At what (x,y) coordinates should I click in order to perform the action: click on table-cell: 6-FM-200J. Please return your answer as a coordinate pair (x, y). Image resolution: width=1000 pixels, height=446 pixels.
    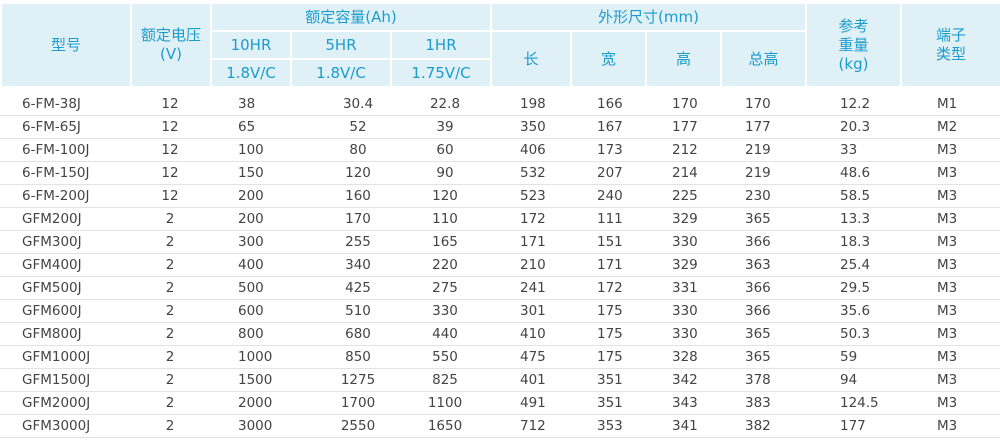
    Looking at the image, I should click on (65, 196).